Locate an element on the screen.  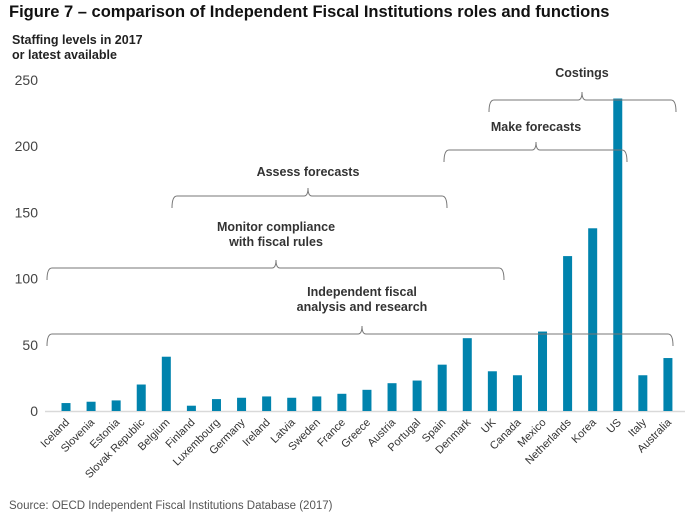
annotation-label: Costings is located at coordinates (582, 73).